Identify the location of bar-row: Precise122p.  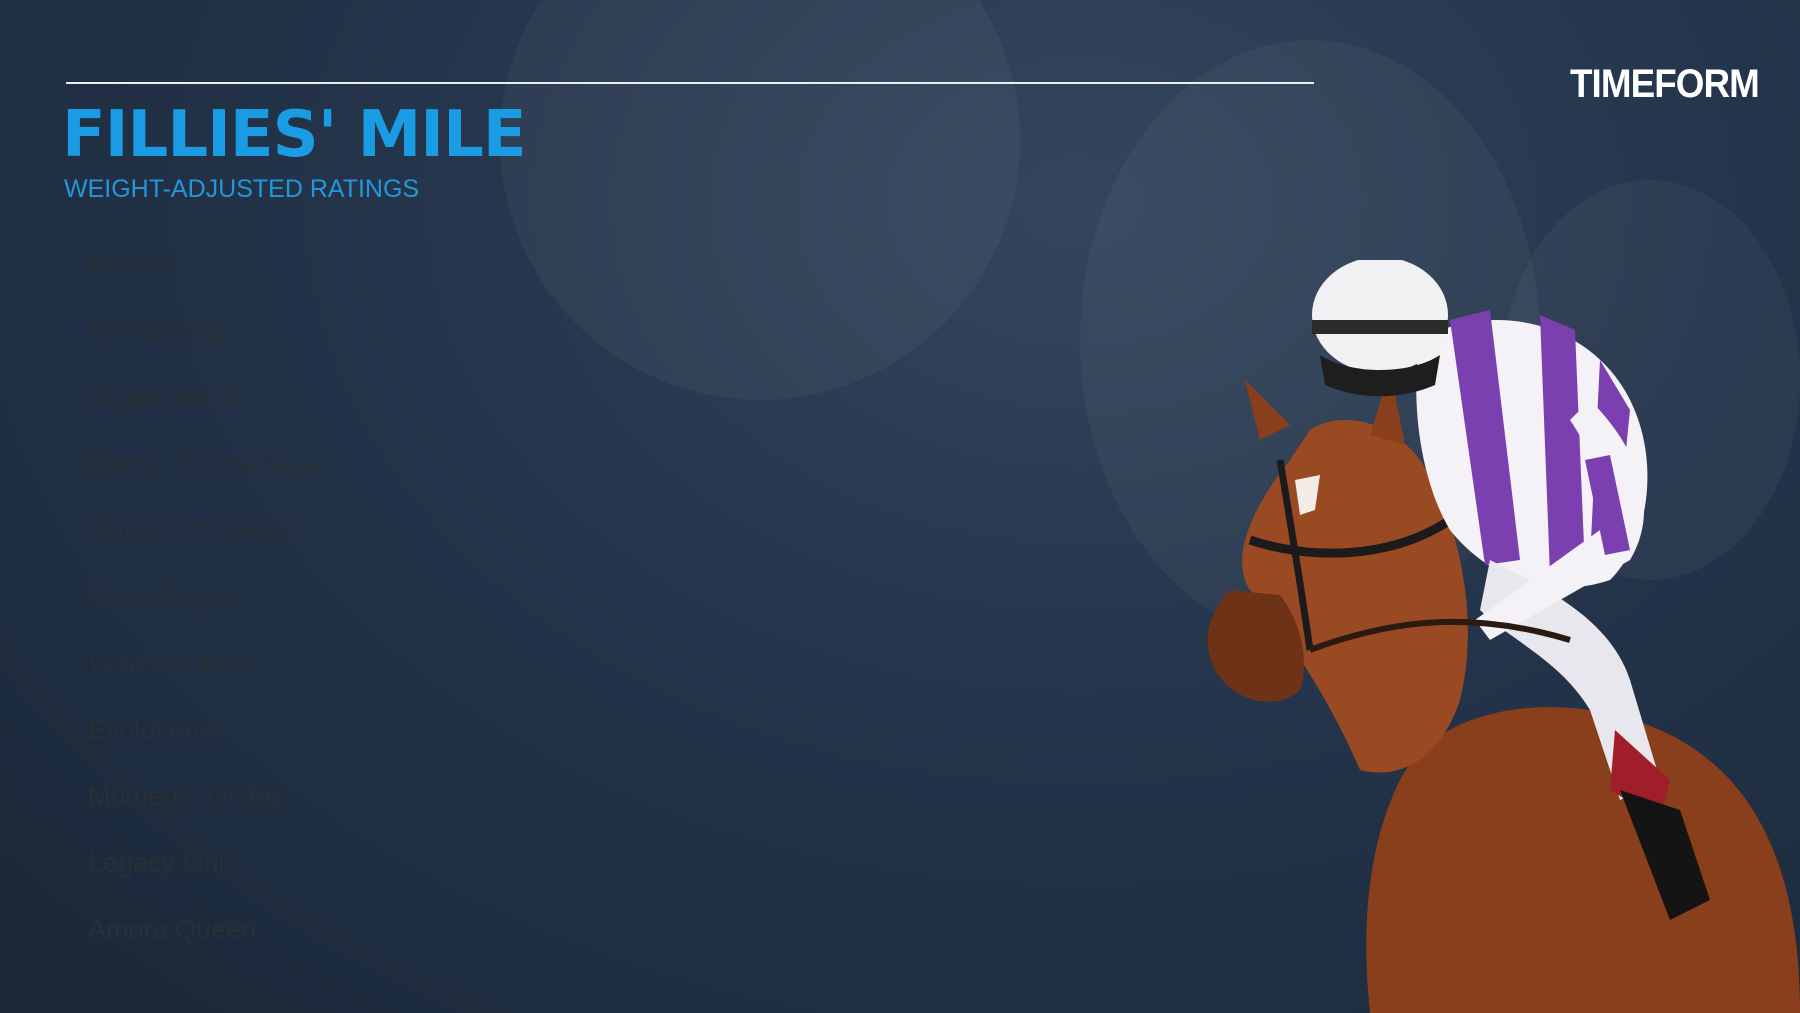
(133, 264).